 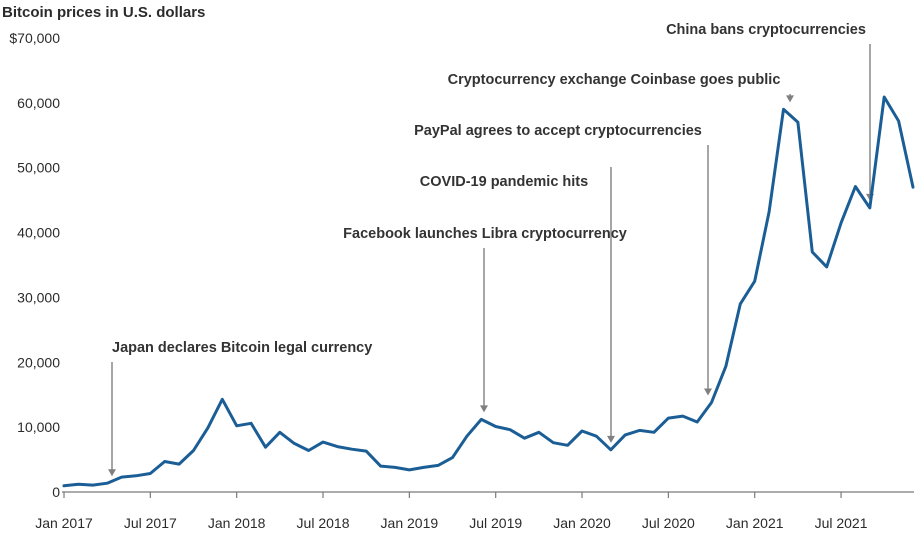 I want to click on y-tick-label: 10,000, so click(x=38, y=427).